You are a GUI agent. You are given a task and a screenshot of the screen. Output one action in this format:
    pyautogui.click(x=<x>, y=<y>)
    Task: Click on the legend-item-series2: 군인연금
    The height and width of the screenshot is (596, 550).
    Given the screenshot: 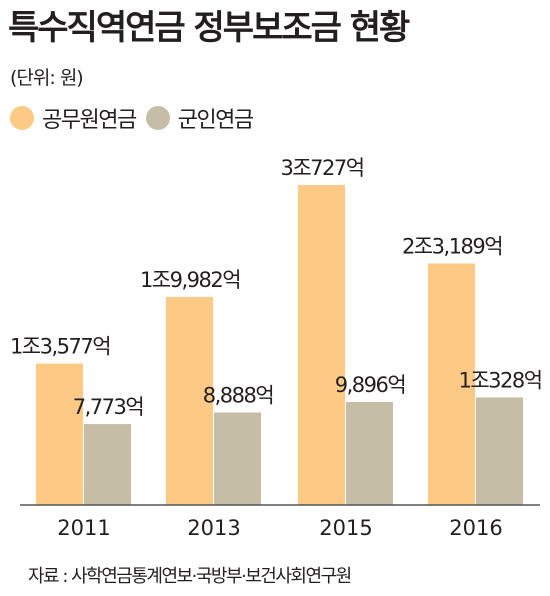 What is the action you would take?
    pyautogui.click(x=199, y=118)
    